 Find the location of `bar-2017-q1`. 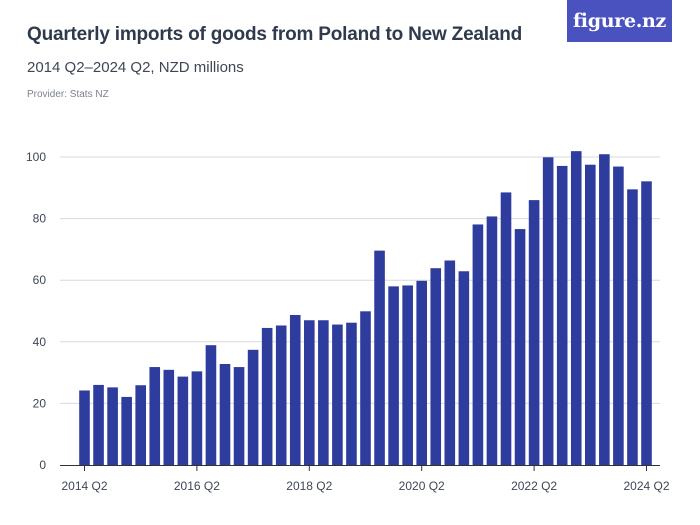

bar-2017-q1 is located at coordinates (239, 416).